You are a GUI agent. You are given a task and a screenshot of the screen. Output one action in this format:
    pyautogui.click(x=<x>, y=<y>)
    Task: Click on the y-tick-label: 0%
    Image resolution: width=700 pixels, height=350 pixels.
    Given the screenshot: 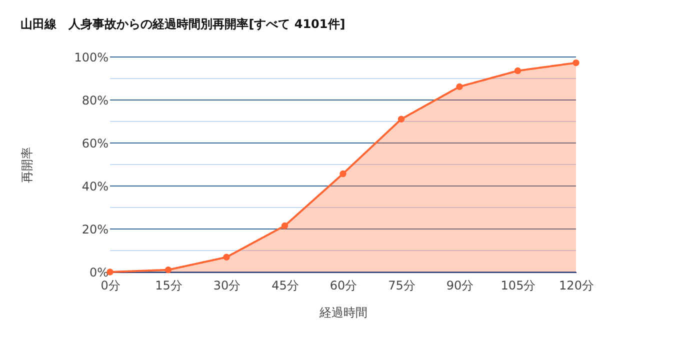 What is the action you would take?
    pyautogui.click(x=98, y=273)
    